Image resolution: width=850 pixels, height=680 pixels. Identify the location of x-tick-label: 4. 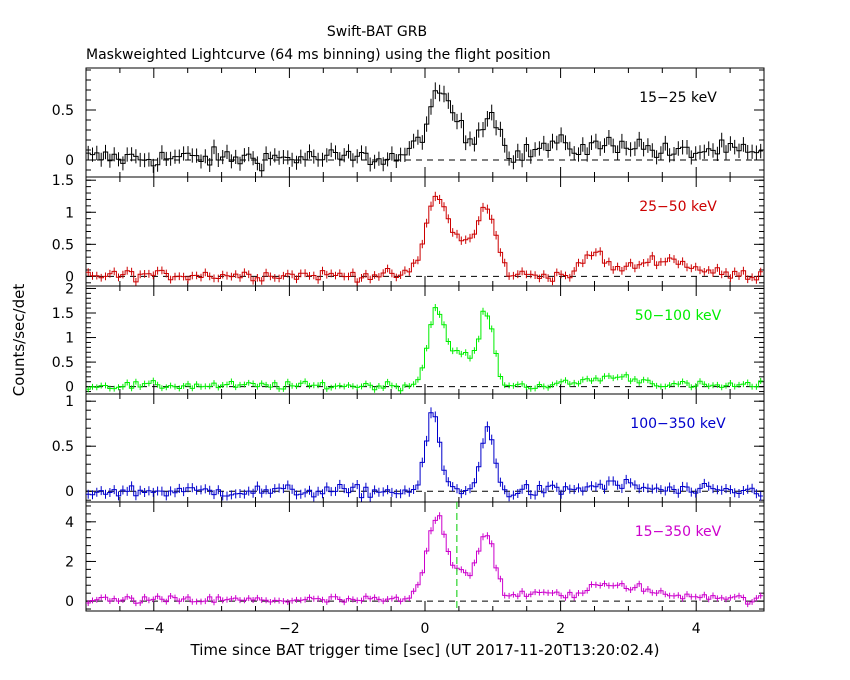
(696, 629).